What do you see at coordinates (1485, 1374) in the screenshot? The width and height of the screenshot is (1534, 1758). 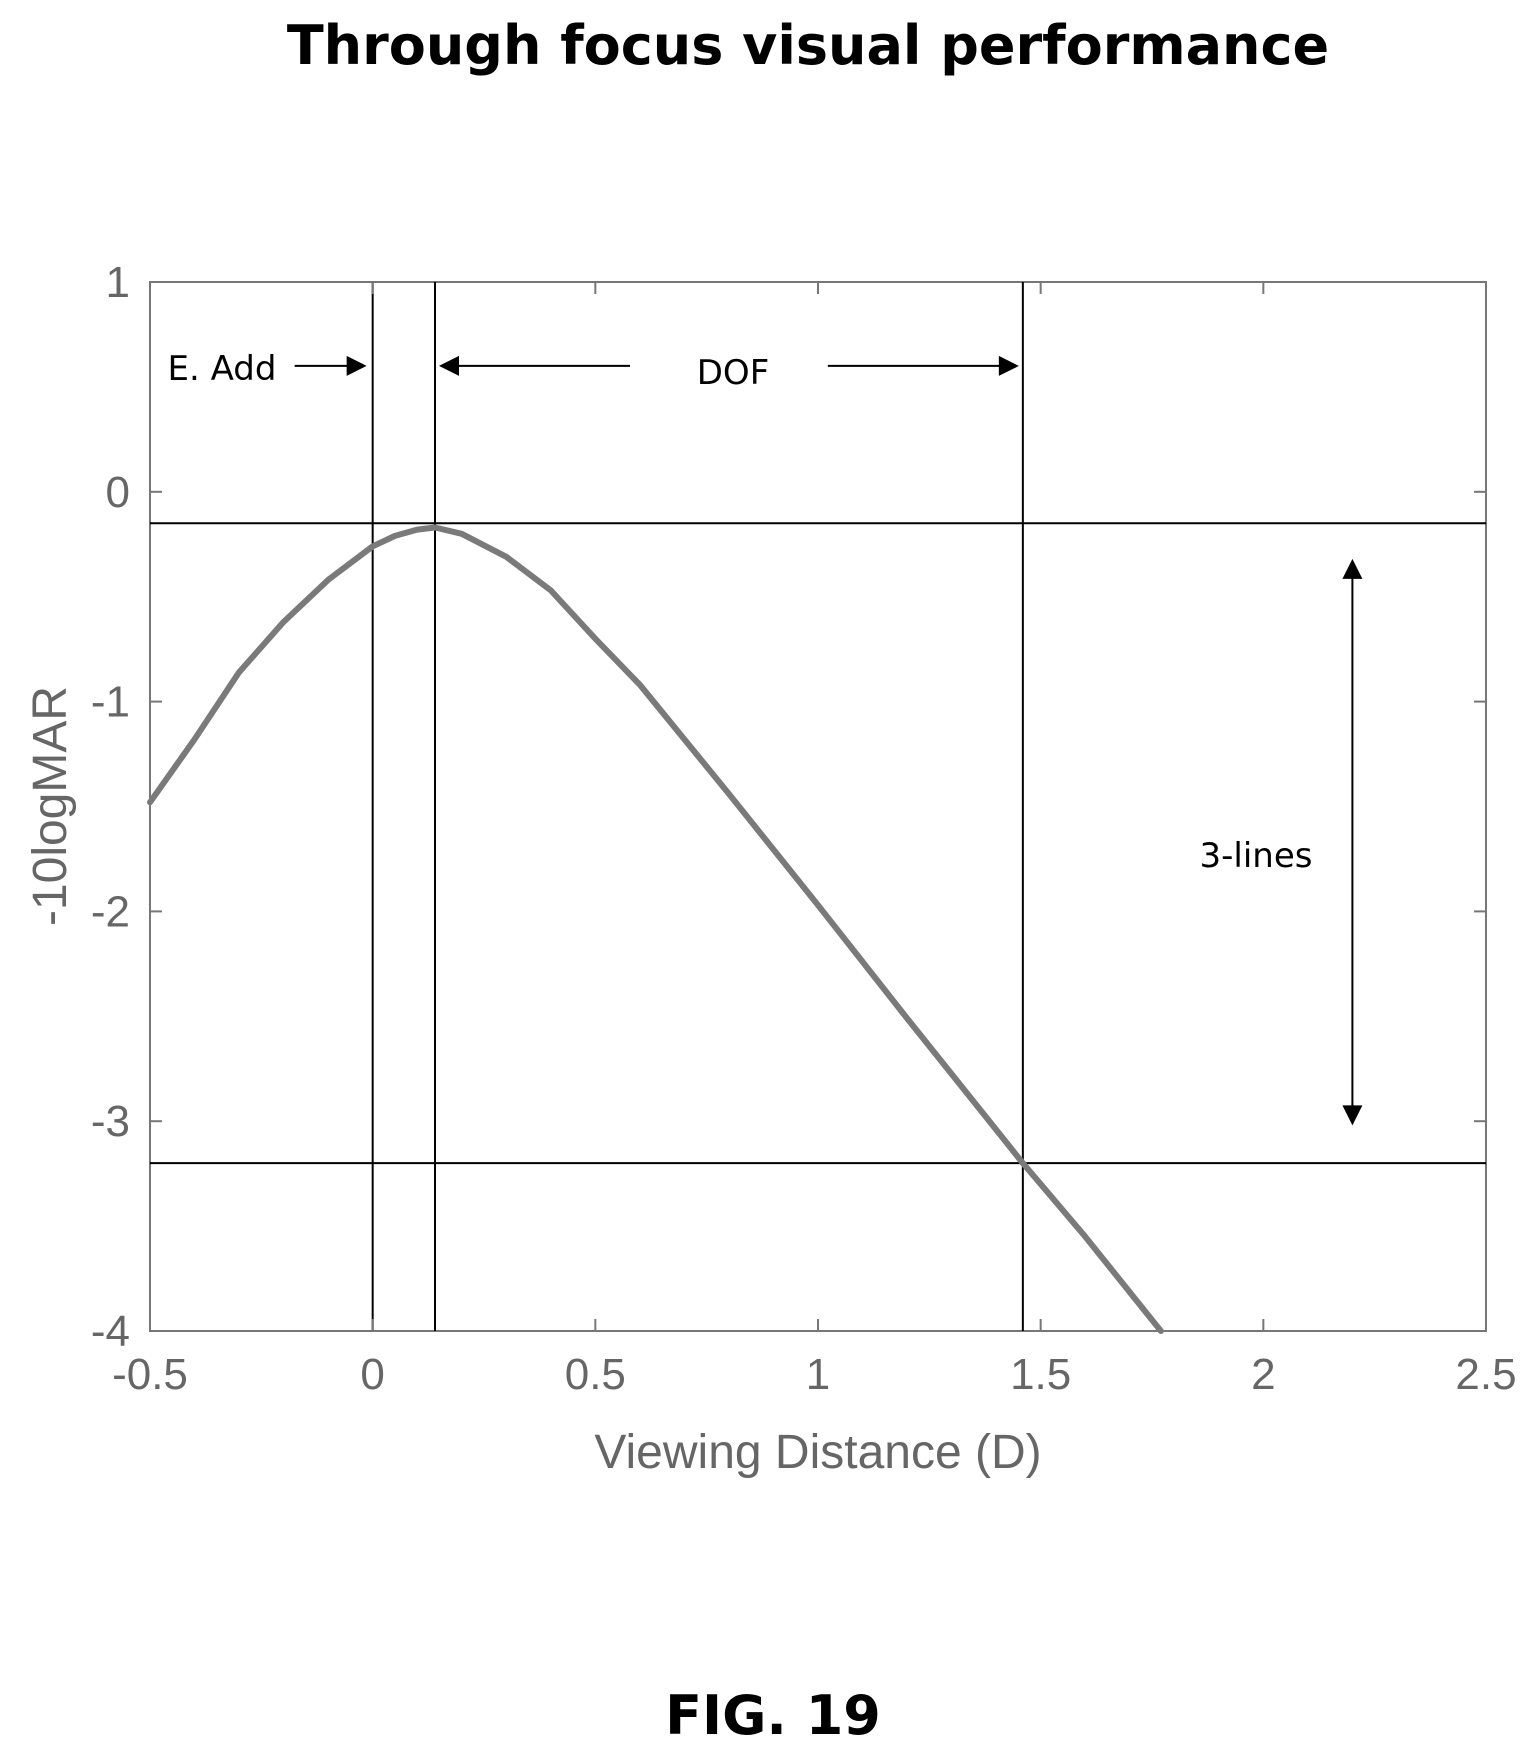 I see `x-tick-label: 2.5` at bounding box center [1485, 1374].